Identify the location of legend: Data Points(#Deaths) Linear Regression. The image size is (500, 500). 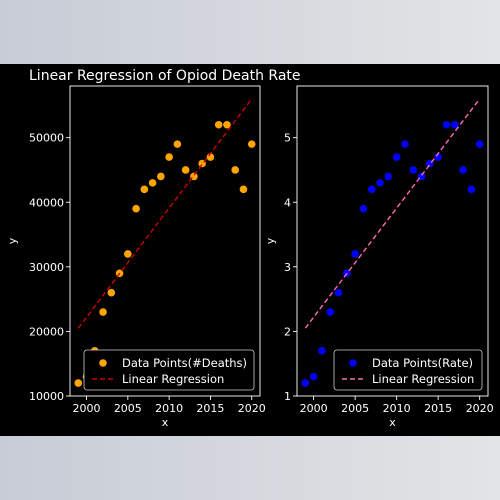
(169, 370).